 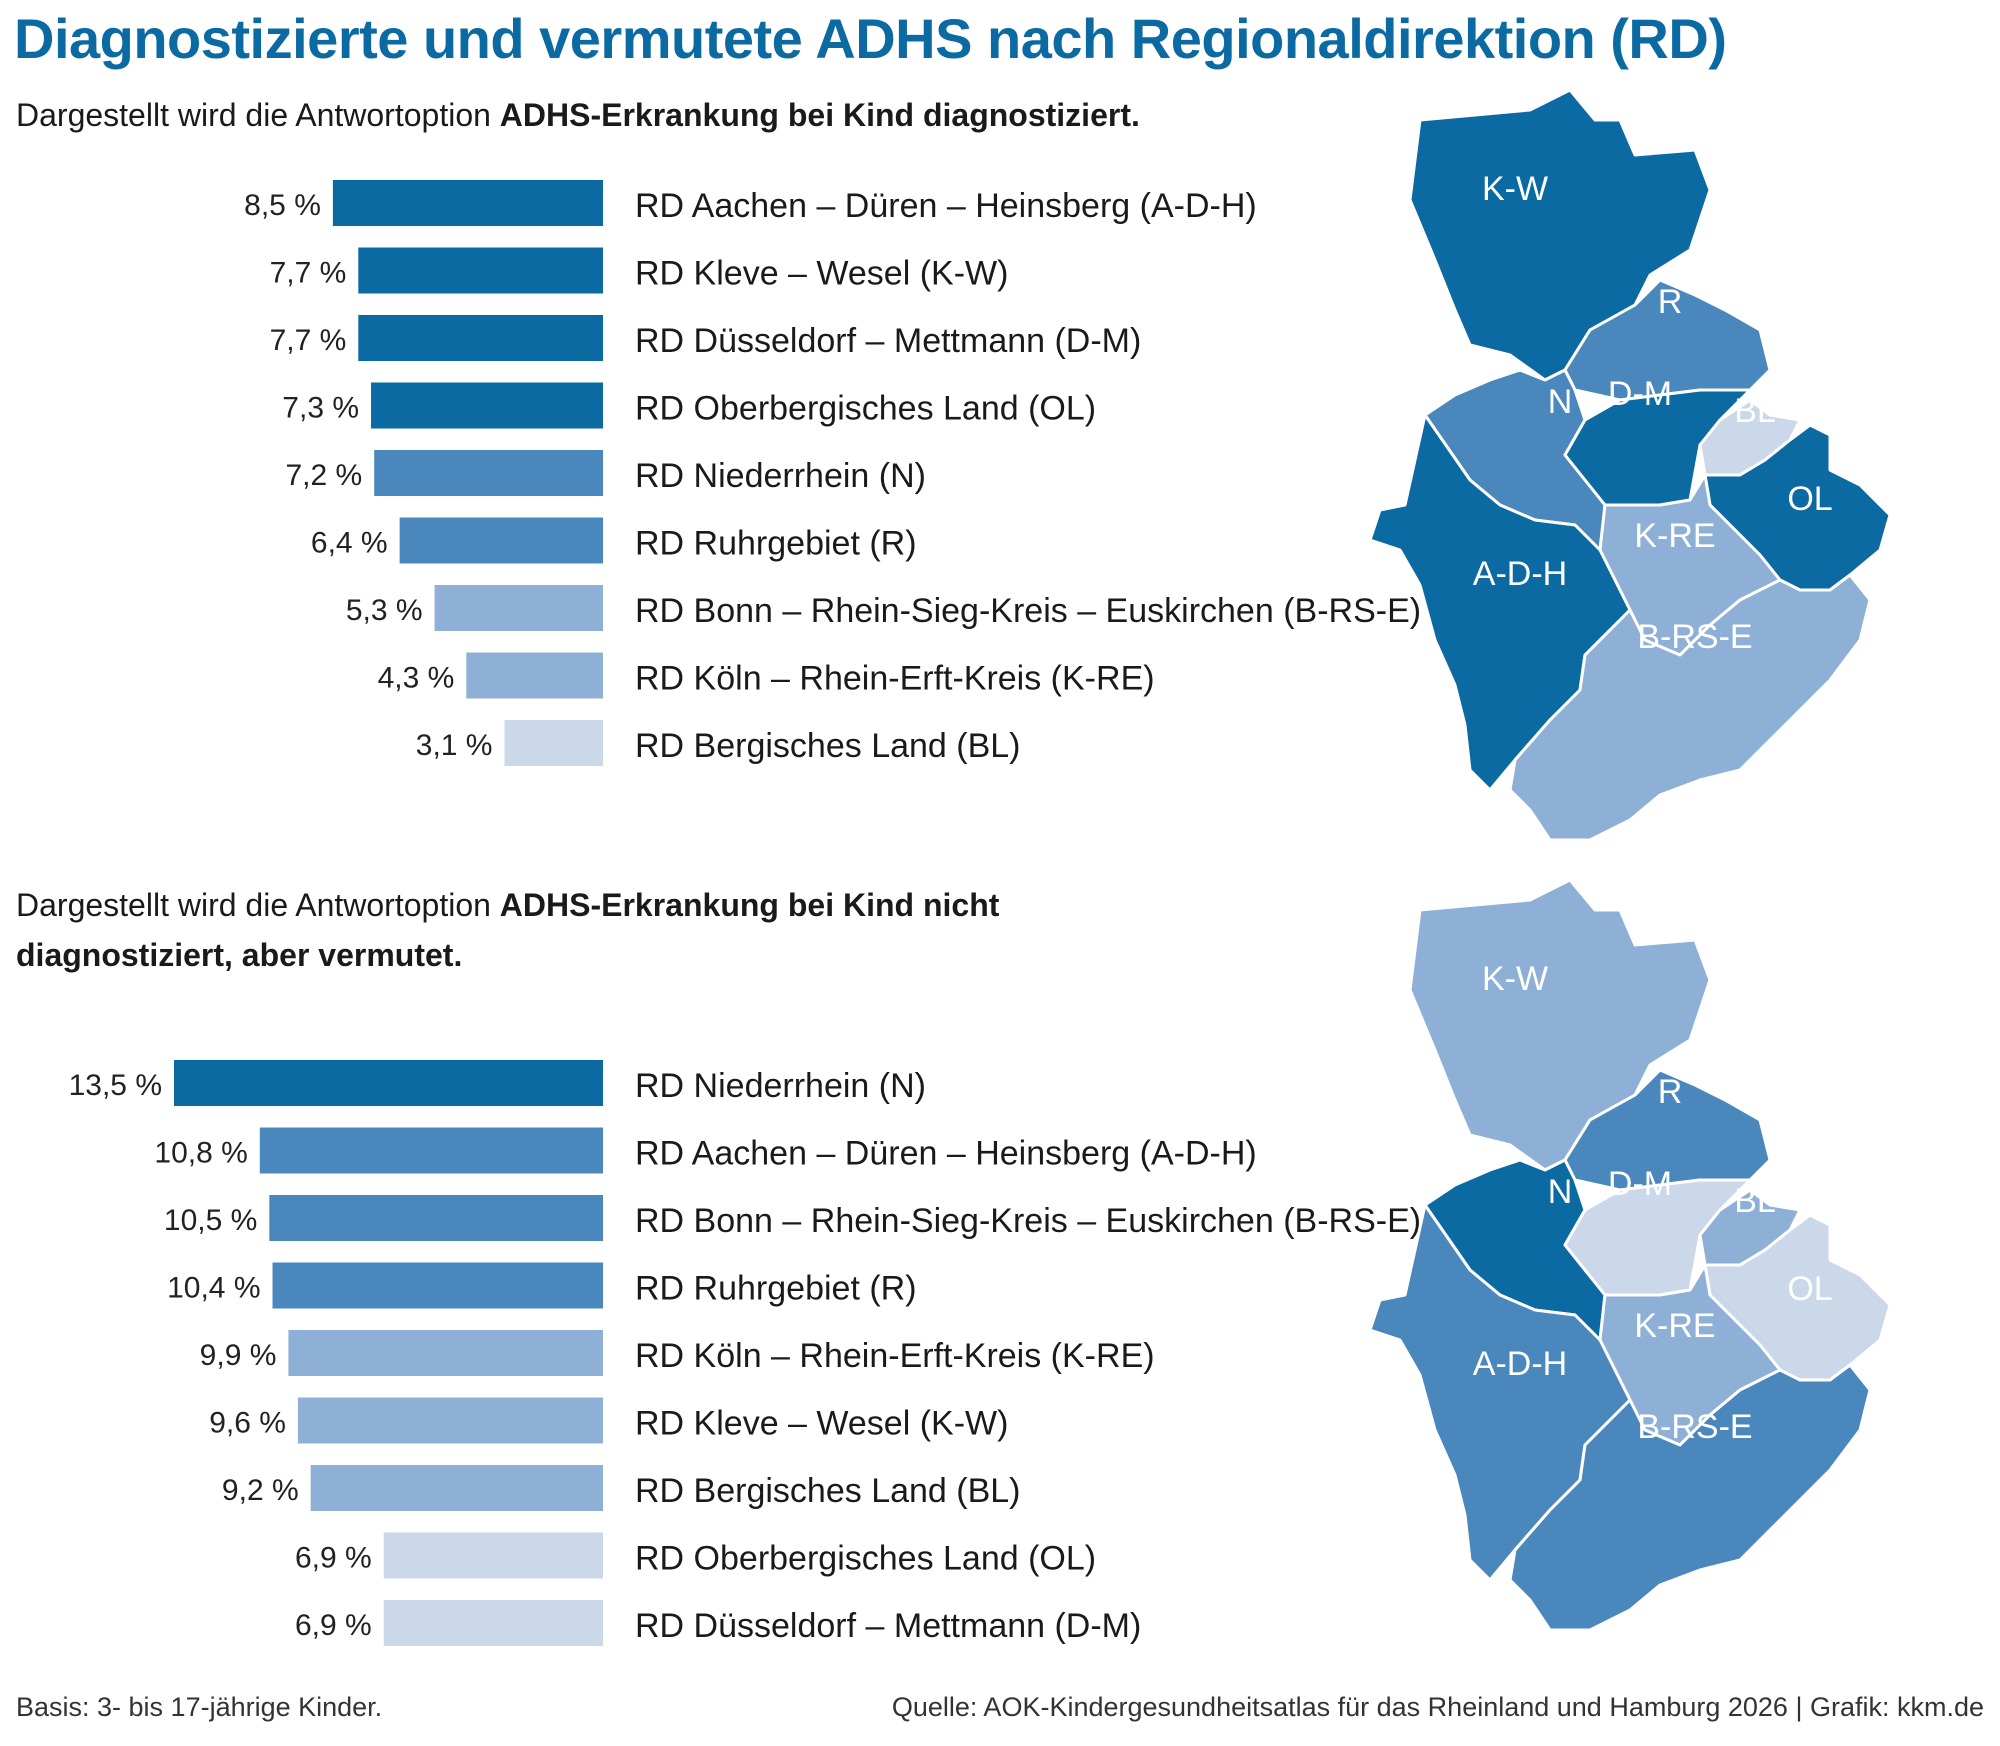 What do you see at coordinates (384, 610) in the screenshot?
I see `value-label: 5,3 %` at bounding box center [384, 610].